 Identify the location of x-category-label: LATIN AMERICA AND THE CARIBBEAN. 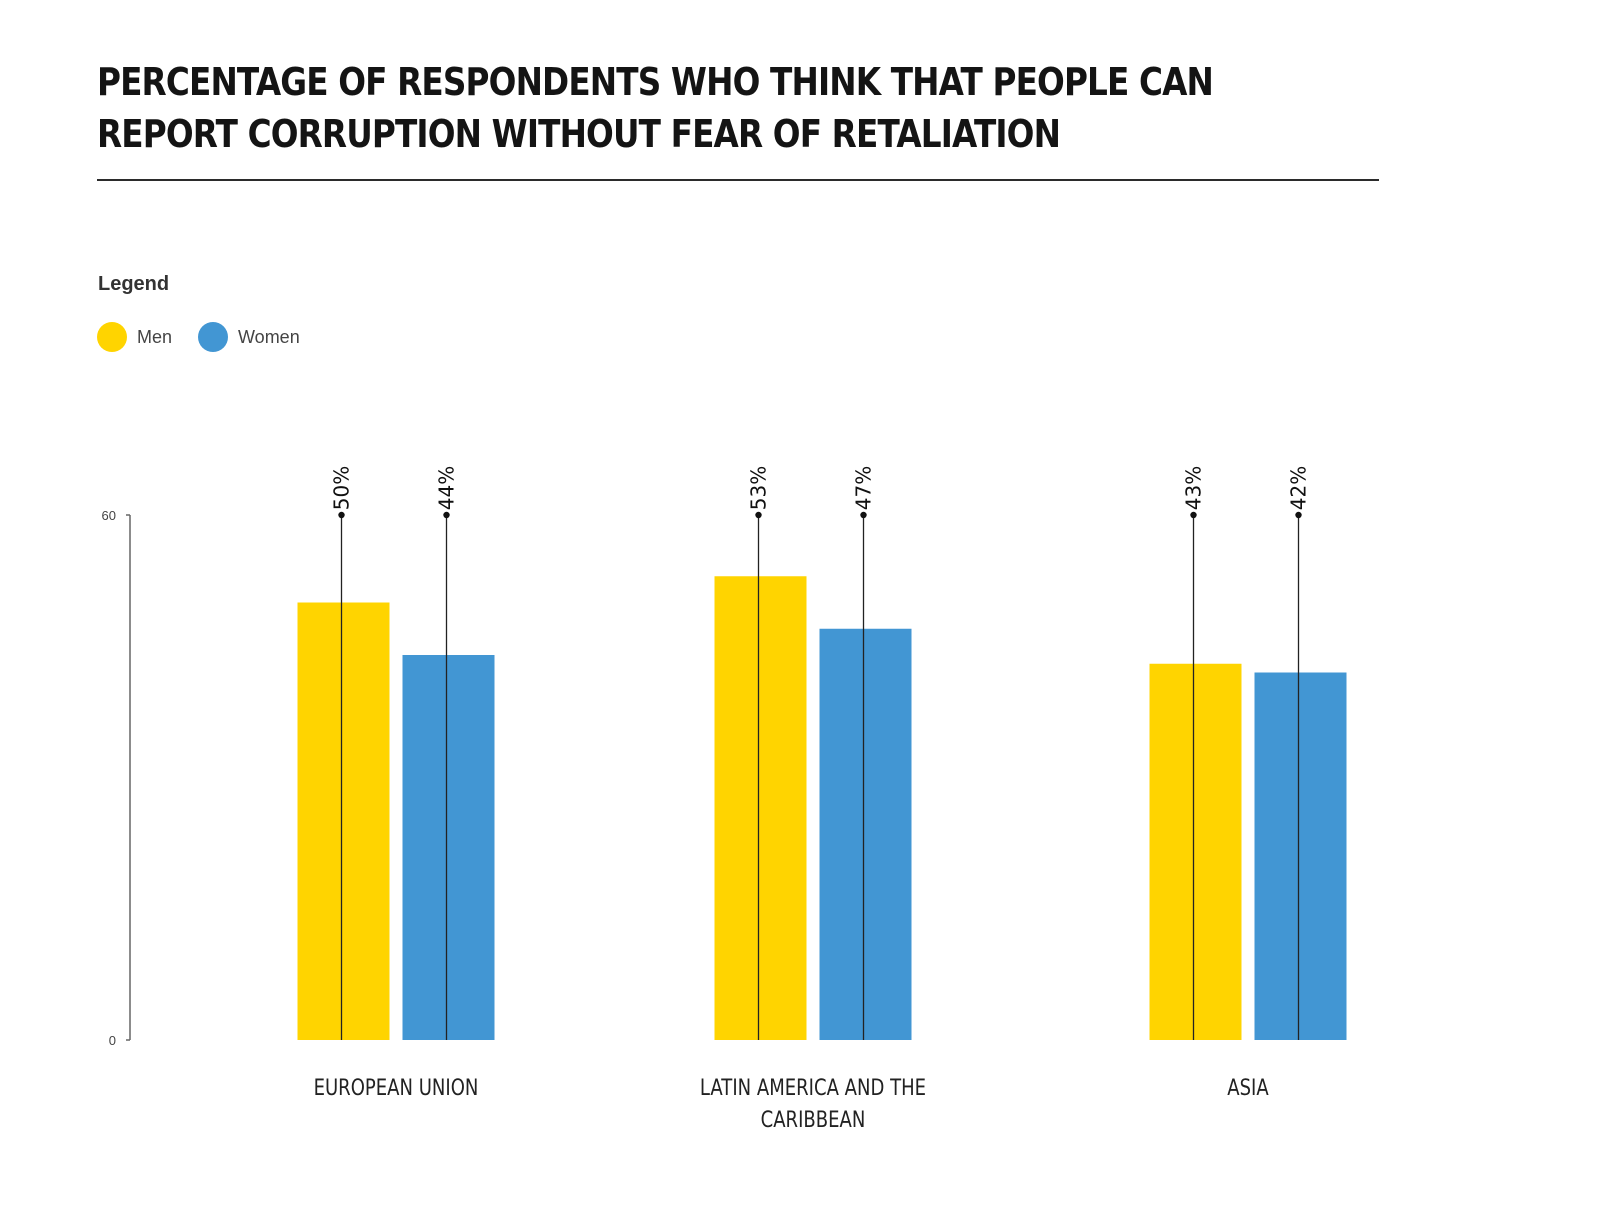
(813, 1103).